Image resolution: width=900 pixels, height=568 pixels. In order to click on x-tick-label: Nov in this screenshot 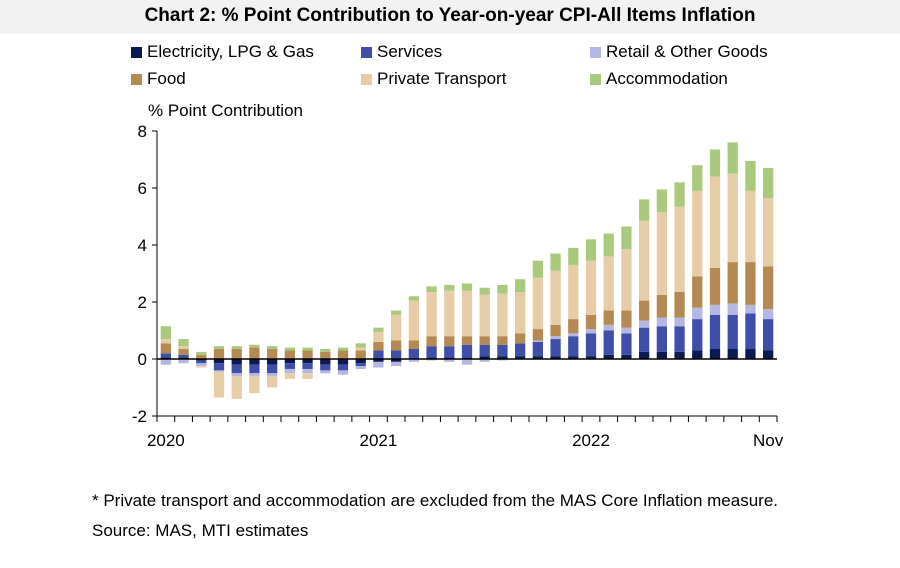, I will do `click(768, 440)`.